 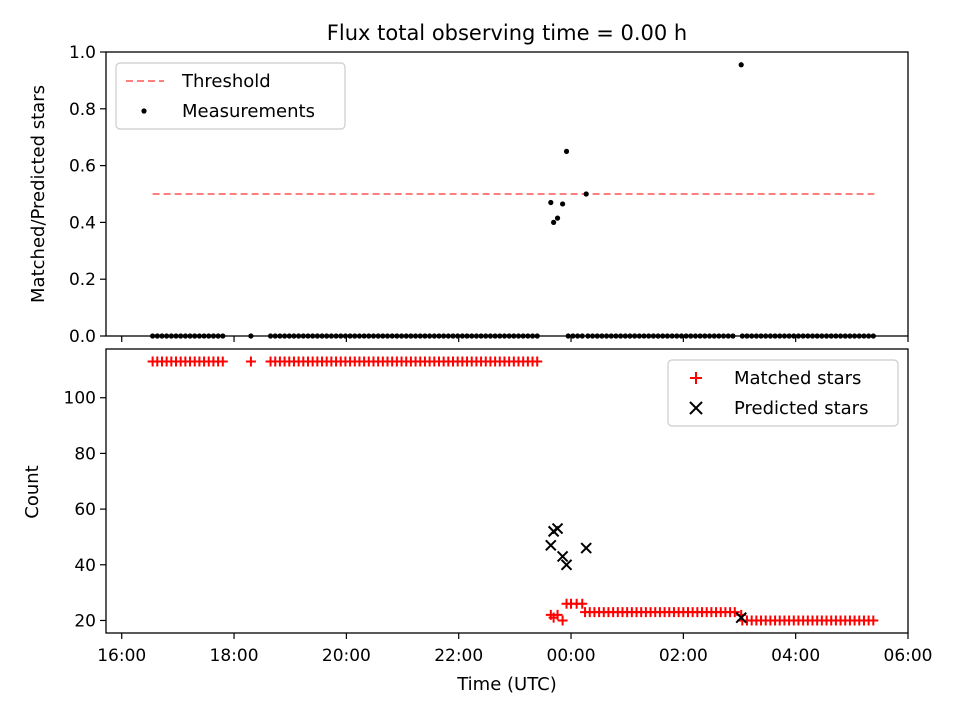 What do you see at coordinates (85, 566) in the screenshot?
I see `y-tick-label: 40` at bounding box center [85, 566].